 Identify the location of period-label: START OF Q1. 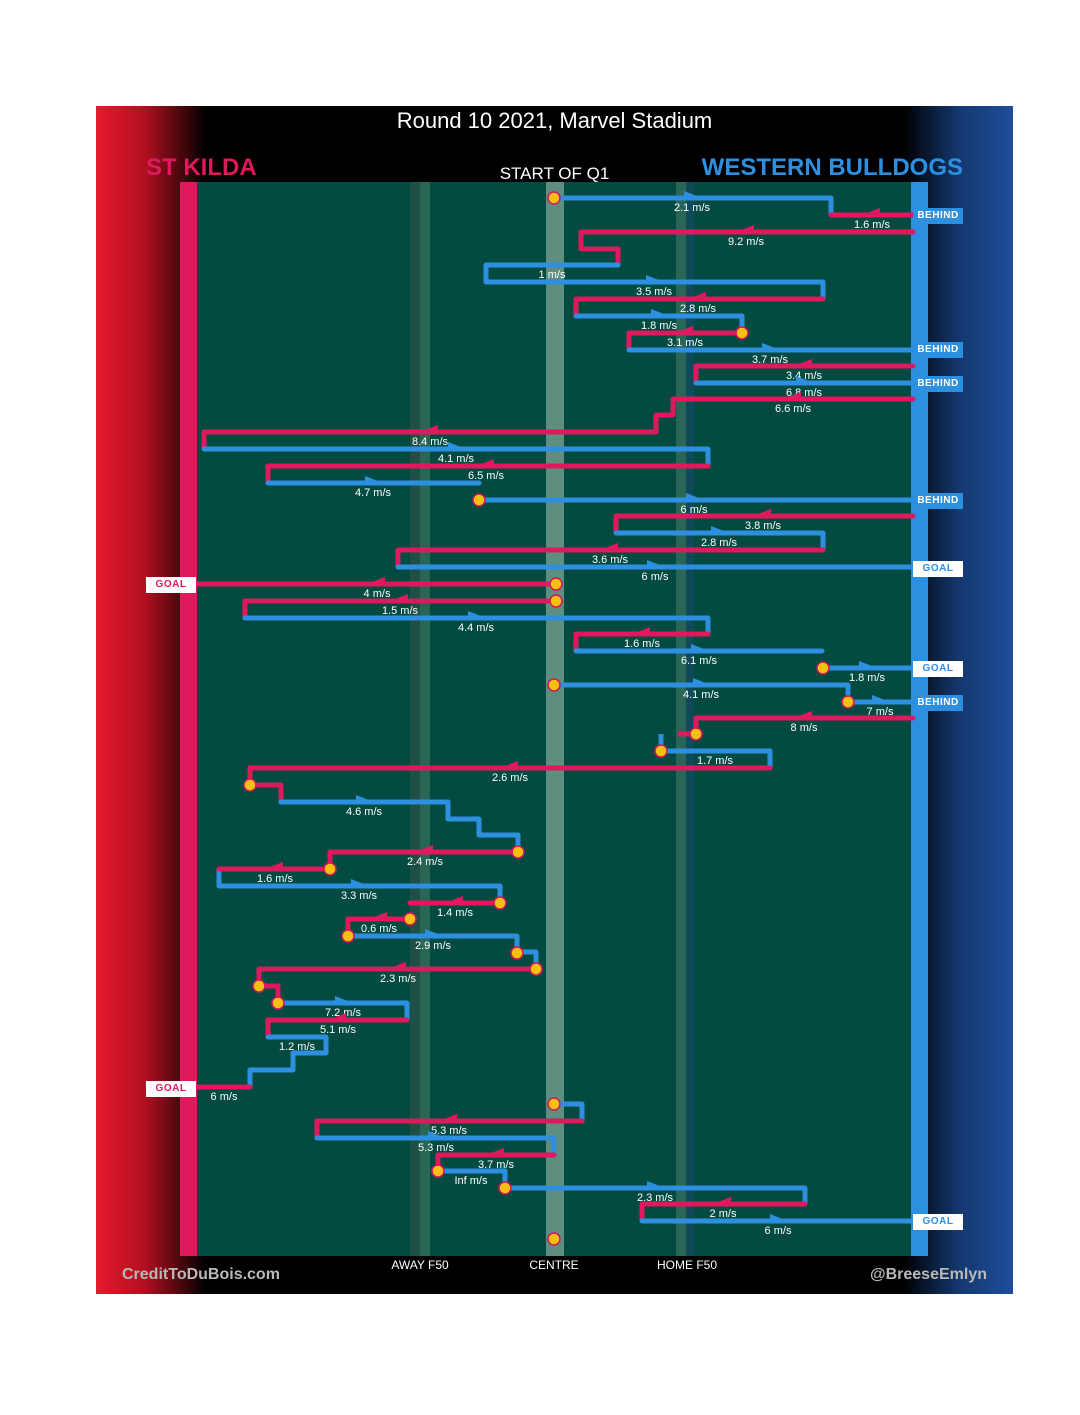
(554, 173).